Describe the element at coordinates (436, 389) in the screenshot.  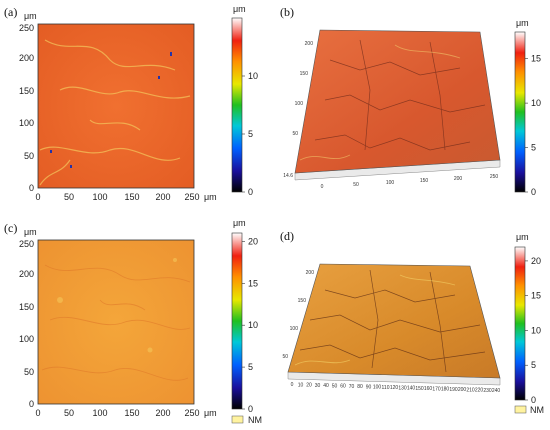
I see `tick-label: 170` at that location.